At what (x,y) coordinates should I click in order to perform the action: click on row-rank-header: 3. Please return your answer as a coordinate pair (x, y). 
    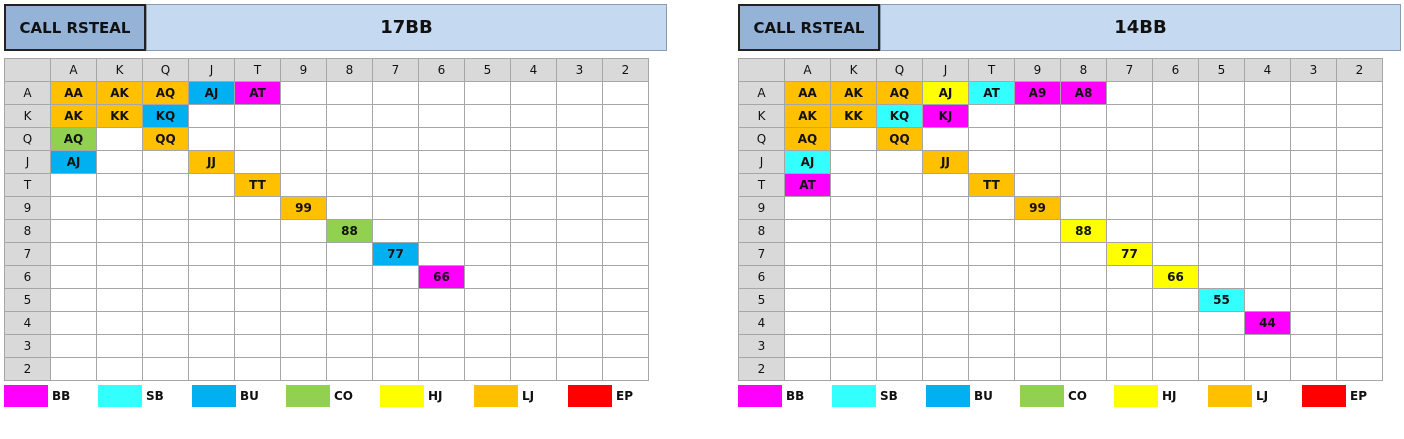
    Looking at the image, I should click on (761, 346).